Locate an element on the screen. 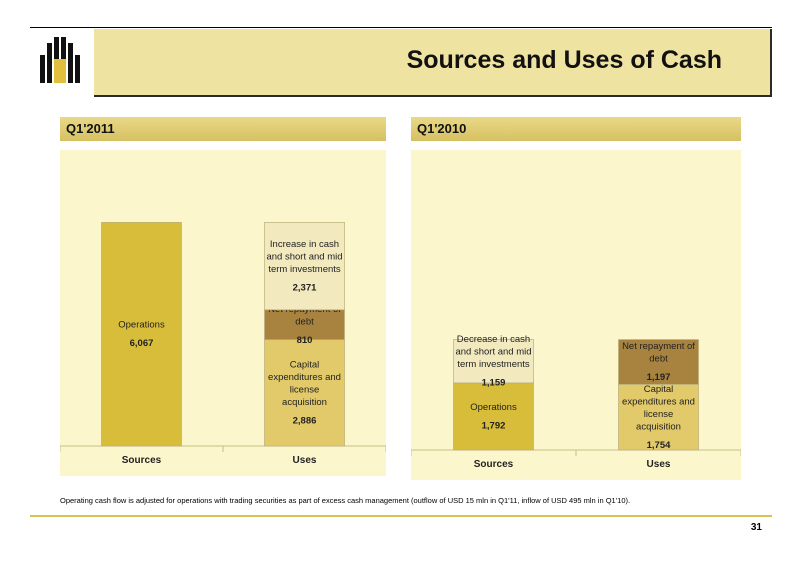 This screenshot has height=566, width=800. bottom-rule is located at coordinates (401, 516).